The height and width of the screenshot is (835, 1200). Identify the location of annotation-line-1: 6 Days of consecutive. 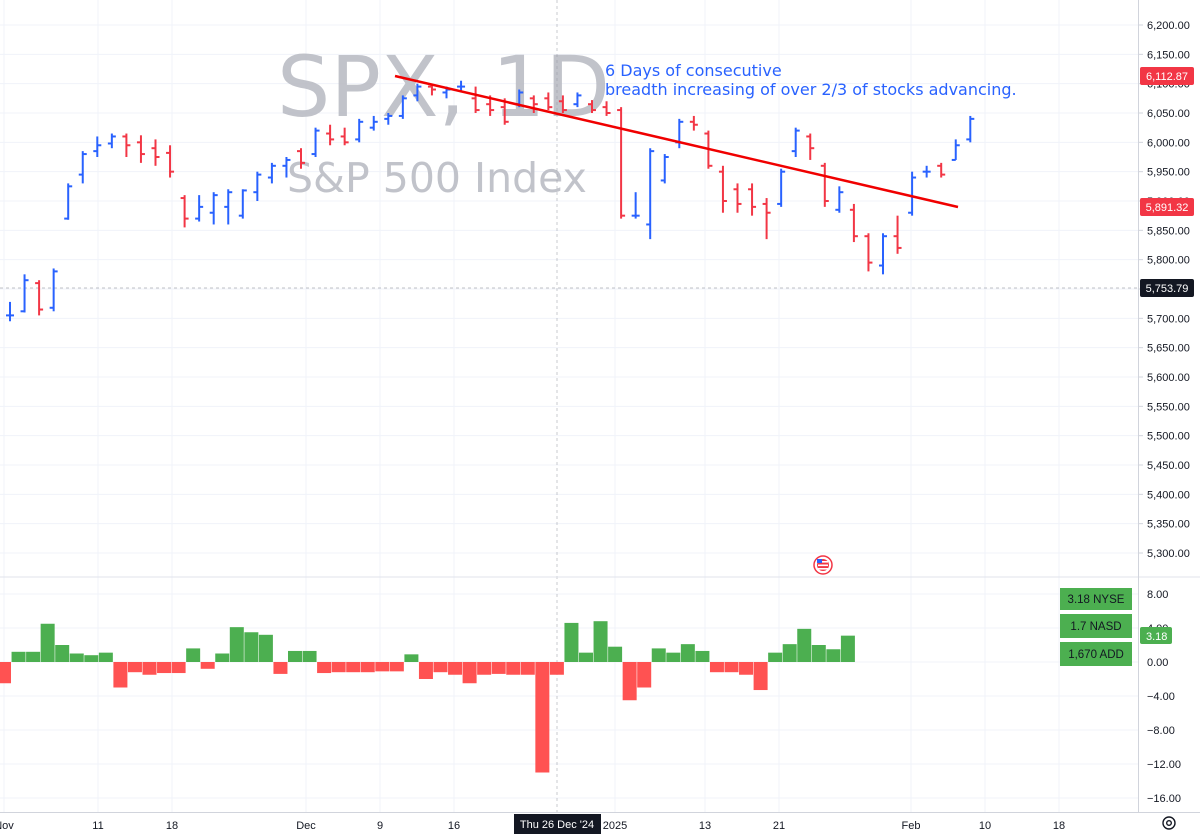
(693, 70).